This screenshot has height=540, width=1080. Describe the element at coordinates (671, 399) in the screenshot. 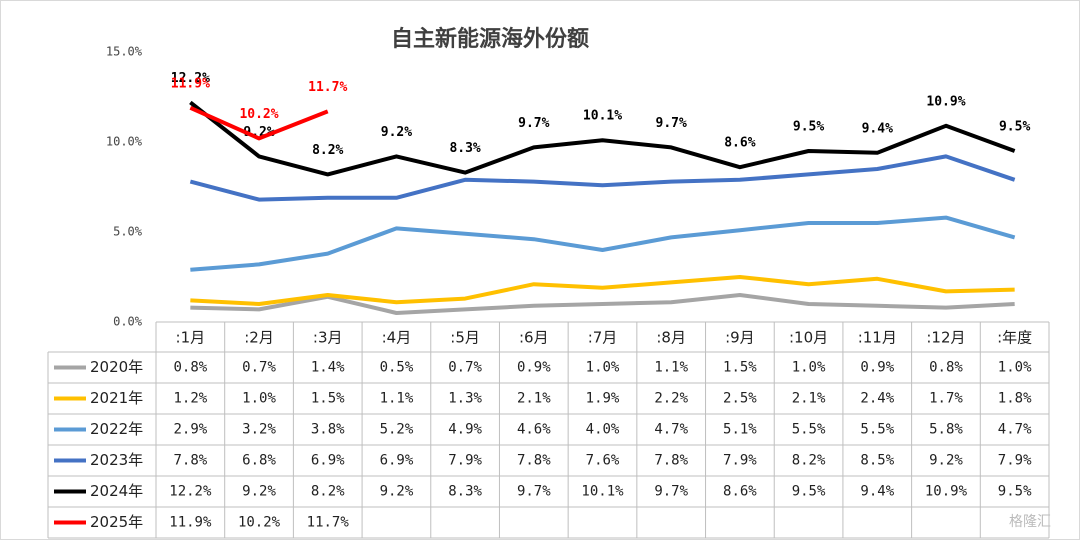

I see `table-cell: 2.2%` at that location.